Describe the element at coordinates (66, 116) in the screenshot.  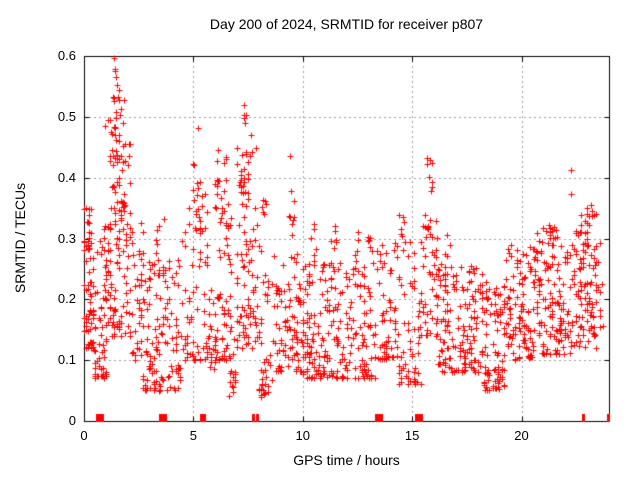
I see `y-tick-label: 0.5` at that location.